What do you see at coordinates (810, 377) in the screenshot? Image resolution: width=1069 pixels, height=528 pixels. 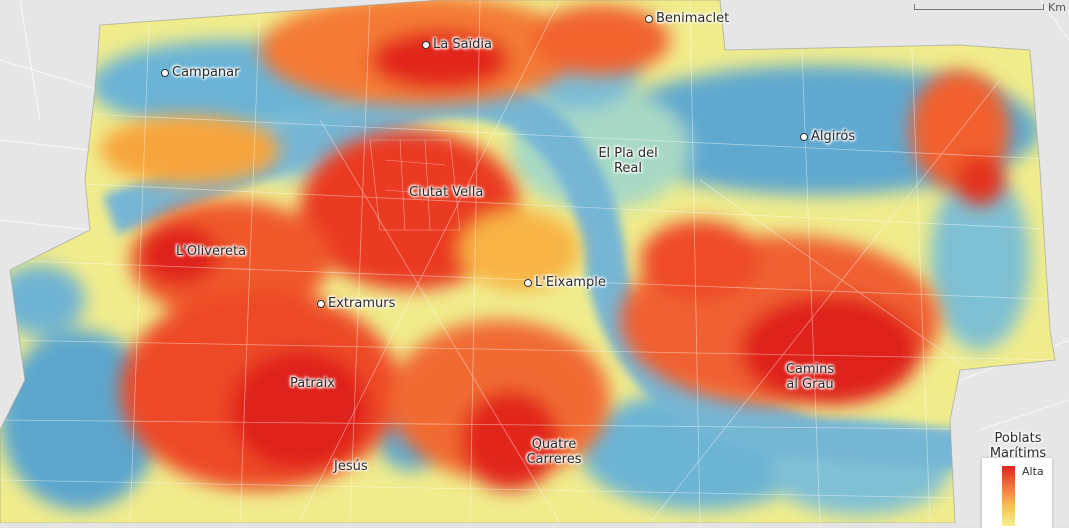 I see `district-label-camins-al-grau: Camins al Grau` at bounding box center [810, 377].